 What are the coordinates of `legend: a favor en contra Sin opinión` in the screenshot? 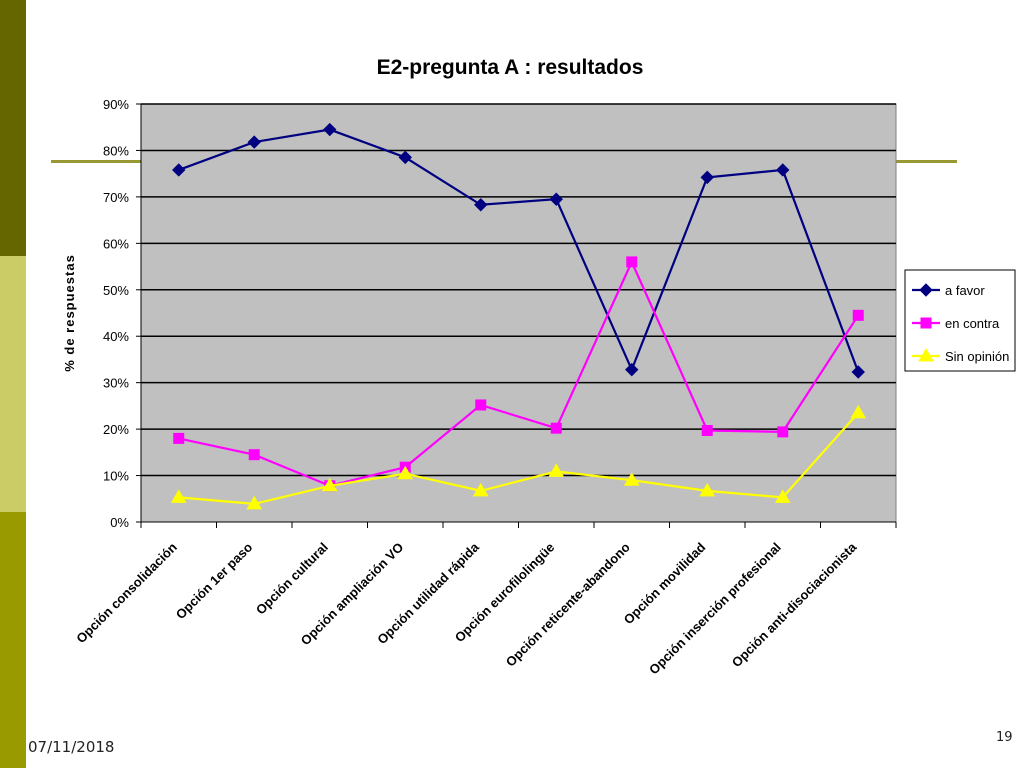 It's located at (960, 320).